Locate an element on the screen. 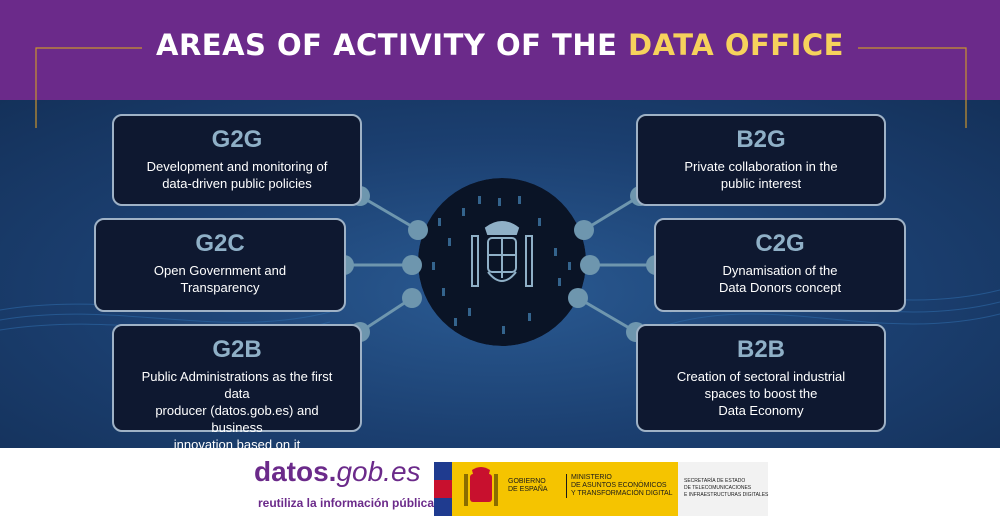 The width and height of the screenshot is (1000, 530). spain-coat-of-arms-icon is located at coordinates (502, 254).